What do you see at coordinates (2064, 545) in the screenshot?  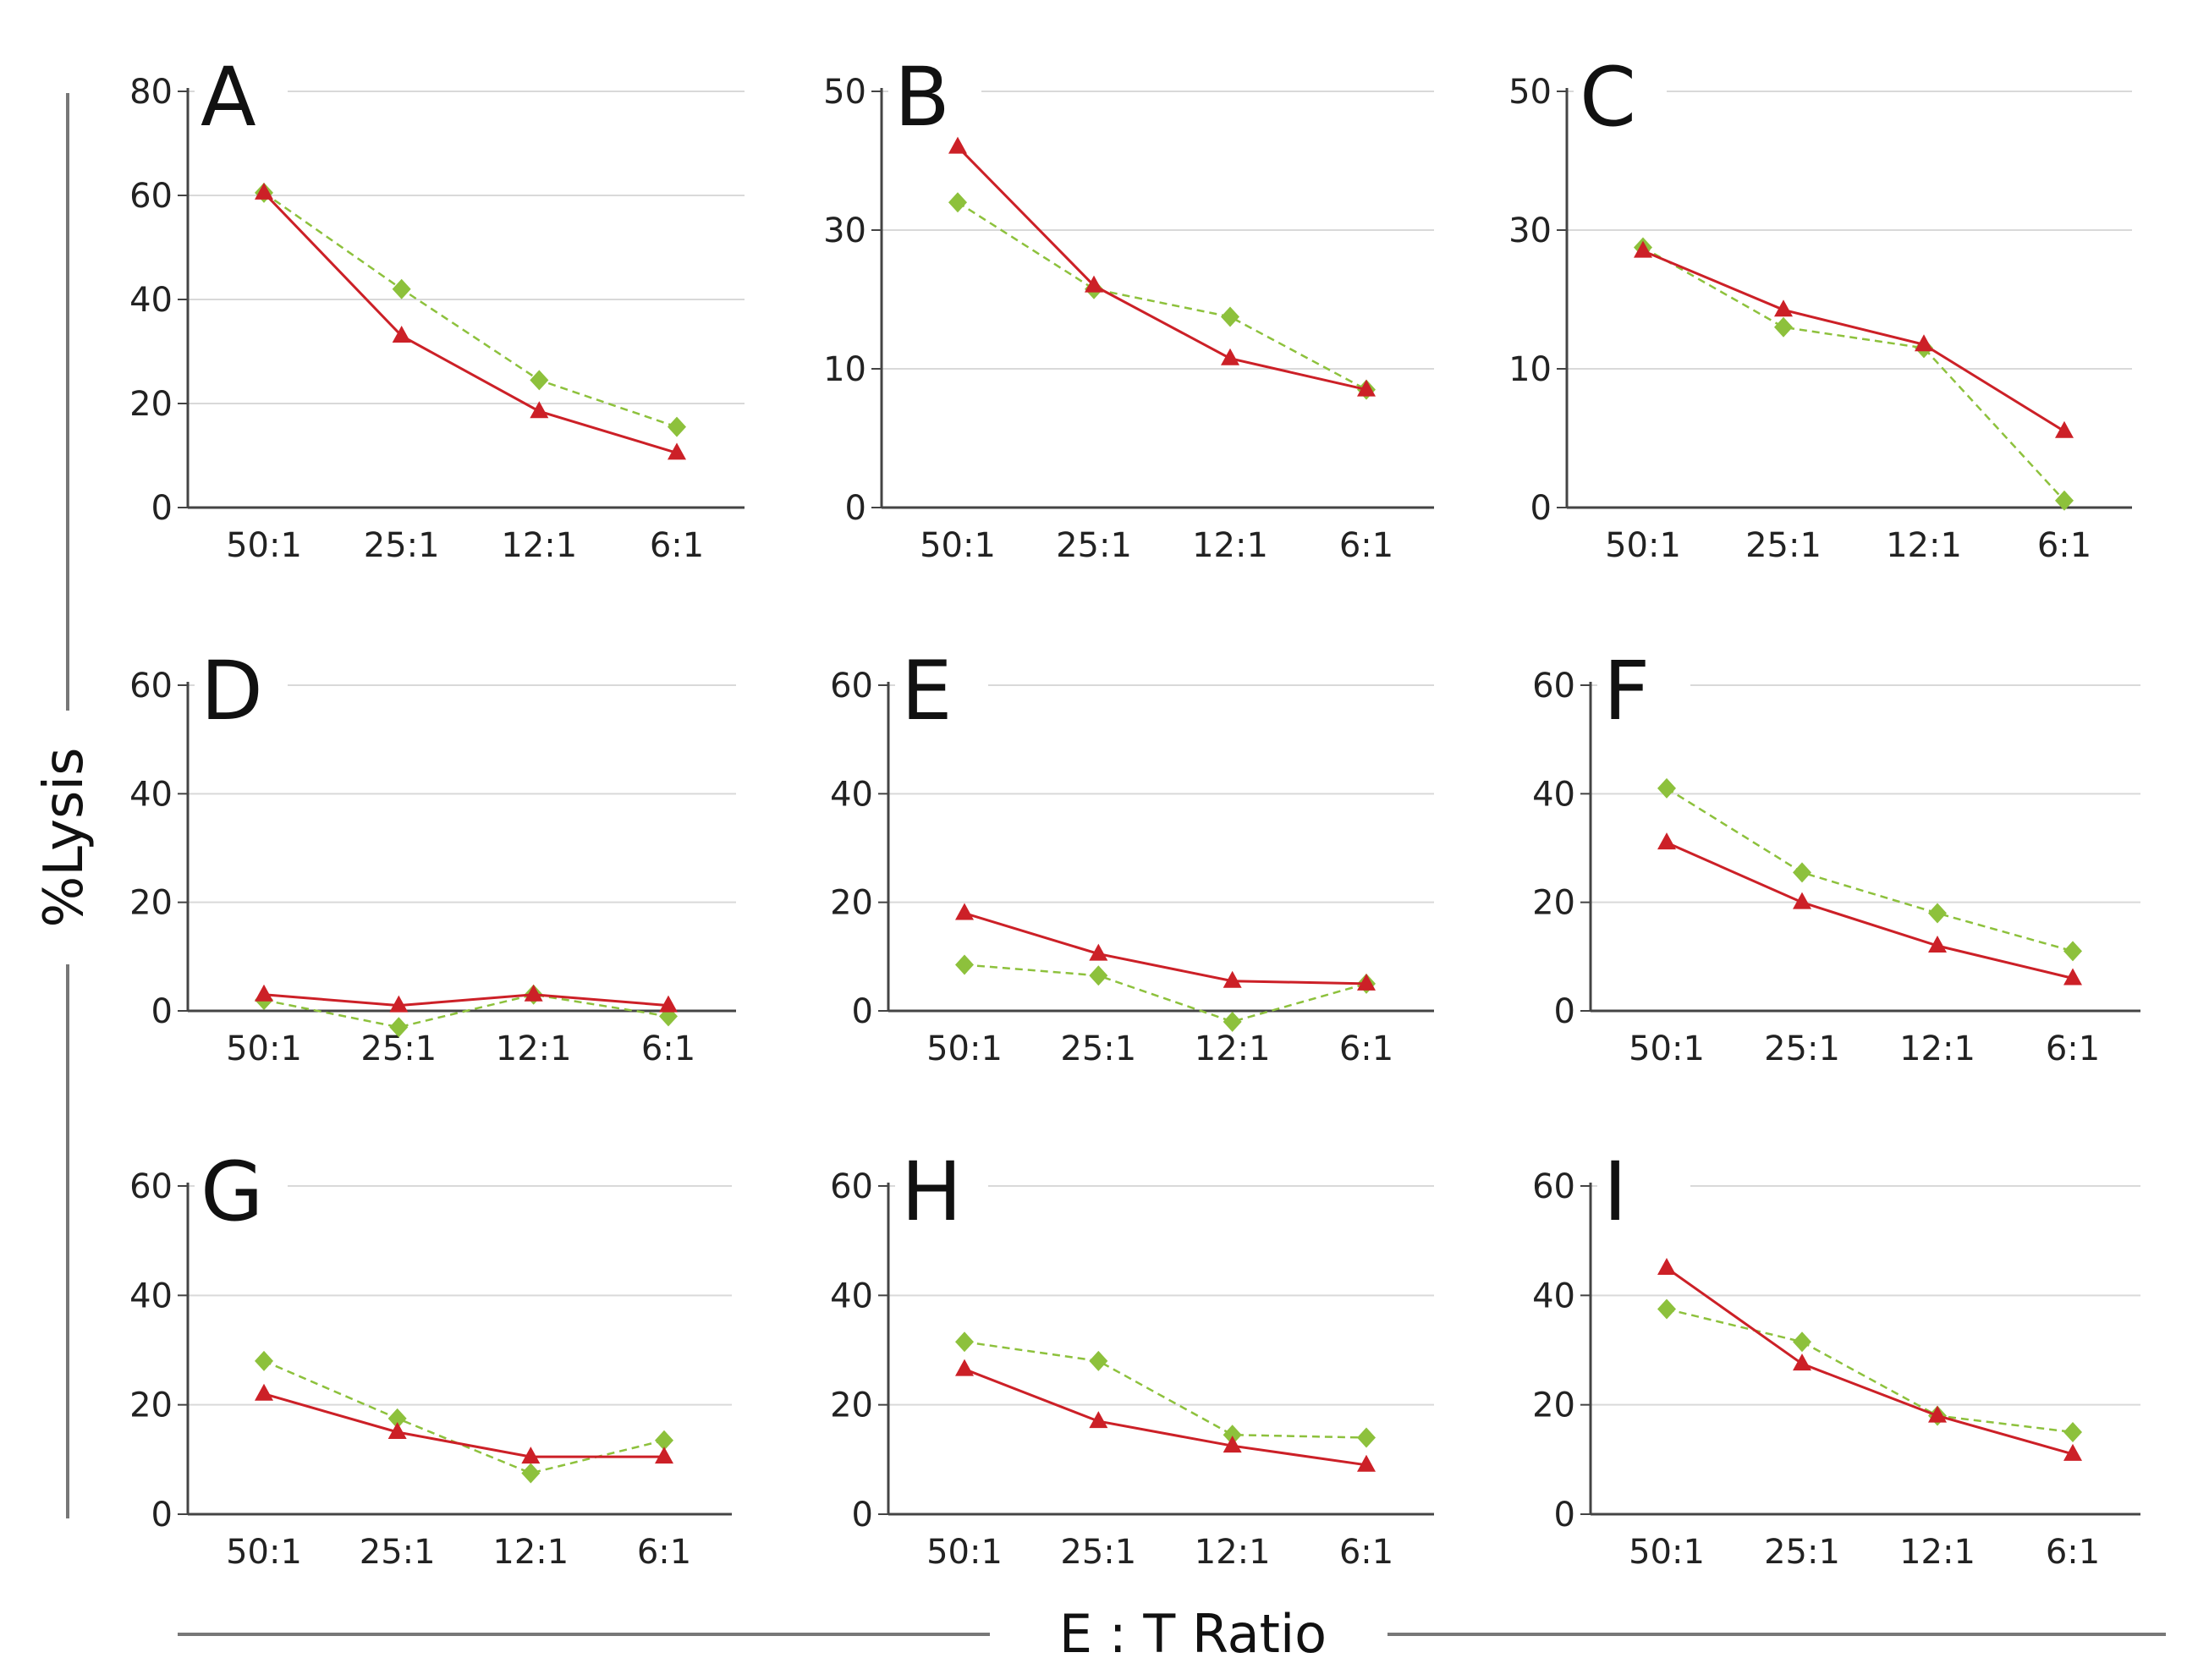 I see `xtick-label-C-4: 6:1` at bounding box center [2064, 545].